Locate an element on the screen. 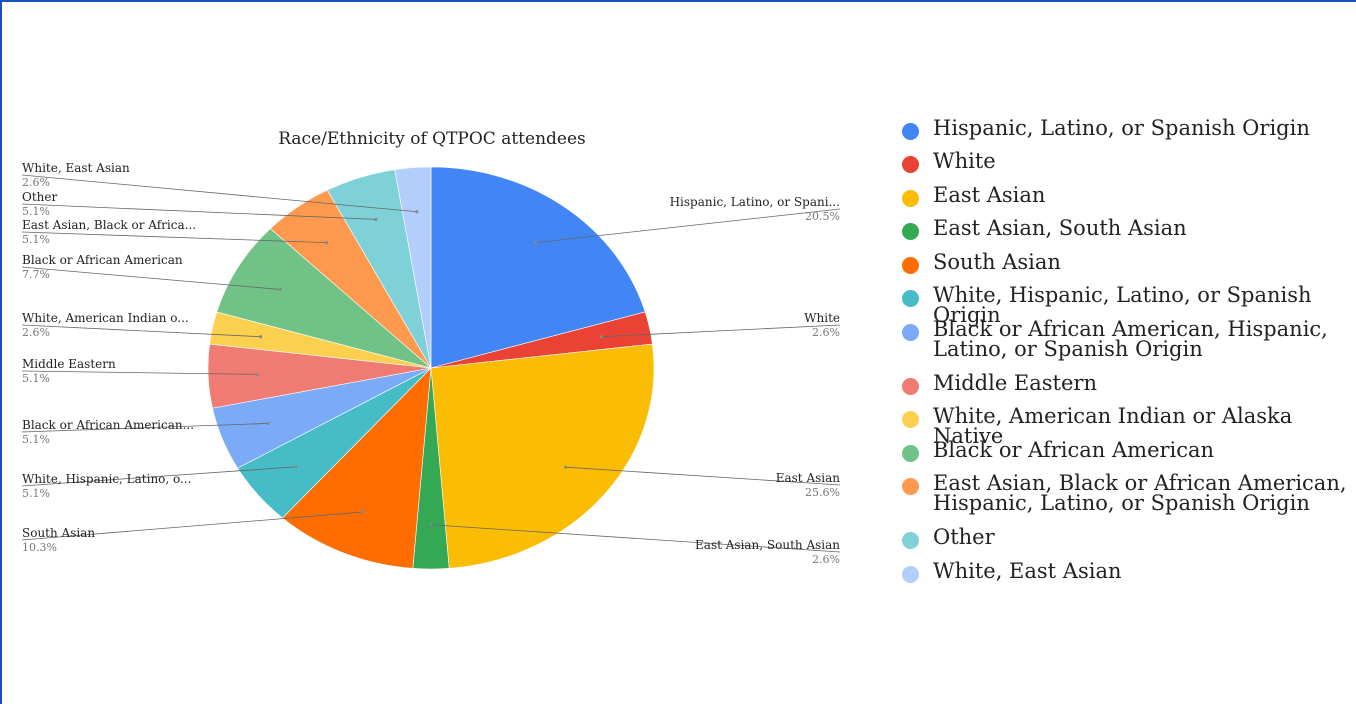 The height and width of the screenshot is (706, 1356). legend-label: Black or African American is located at coordinates (1074, 450).